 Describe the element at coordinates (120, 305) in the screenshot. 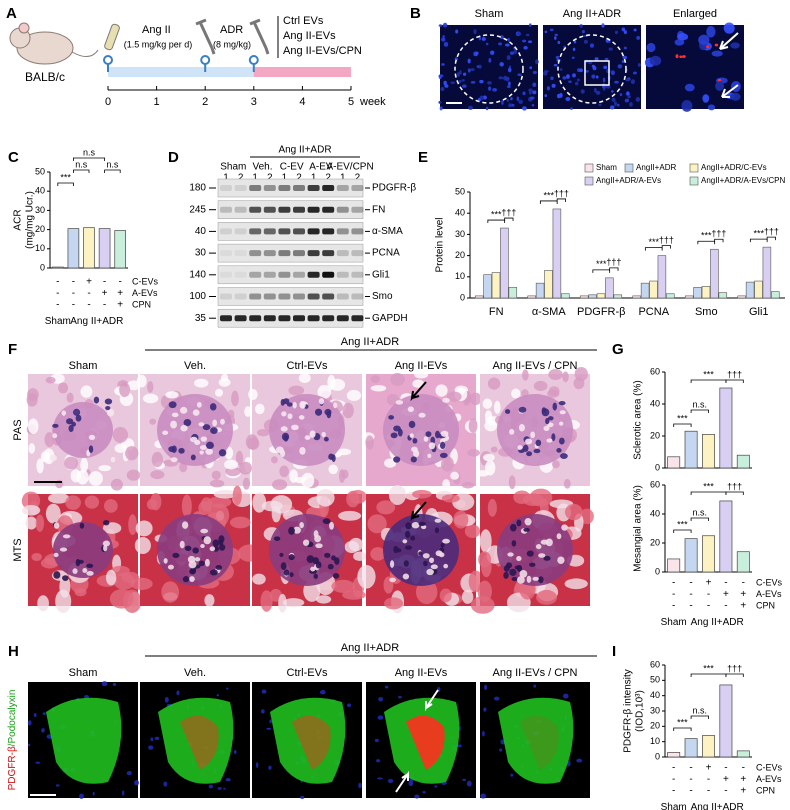

I see `condition-sign: +` at that location.